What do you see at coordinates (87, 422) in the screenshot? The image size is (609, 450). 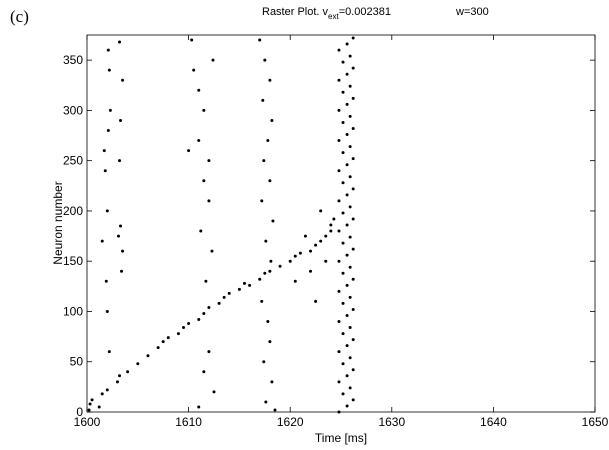 I see `x-tick-label: 1600` at bounding box center [87, 422].